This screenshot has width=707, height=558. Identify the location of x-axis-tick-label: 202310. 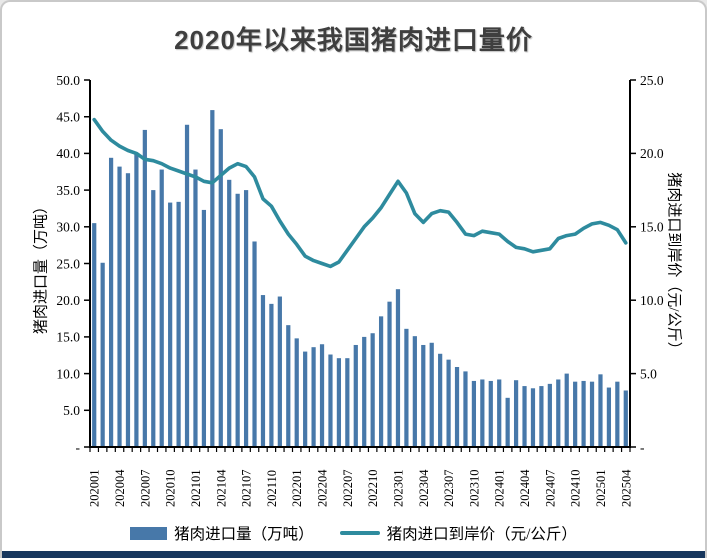
(474, 489).